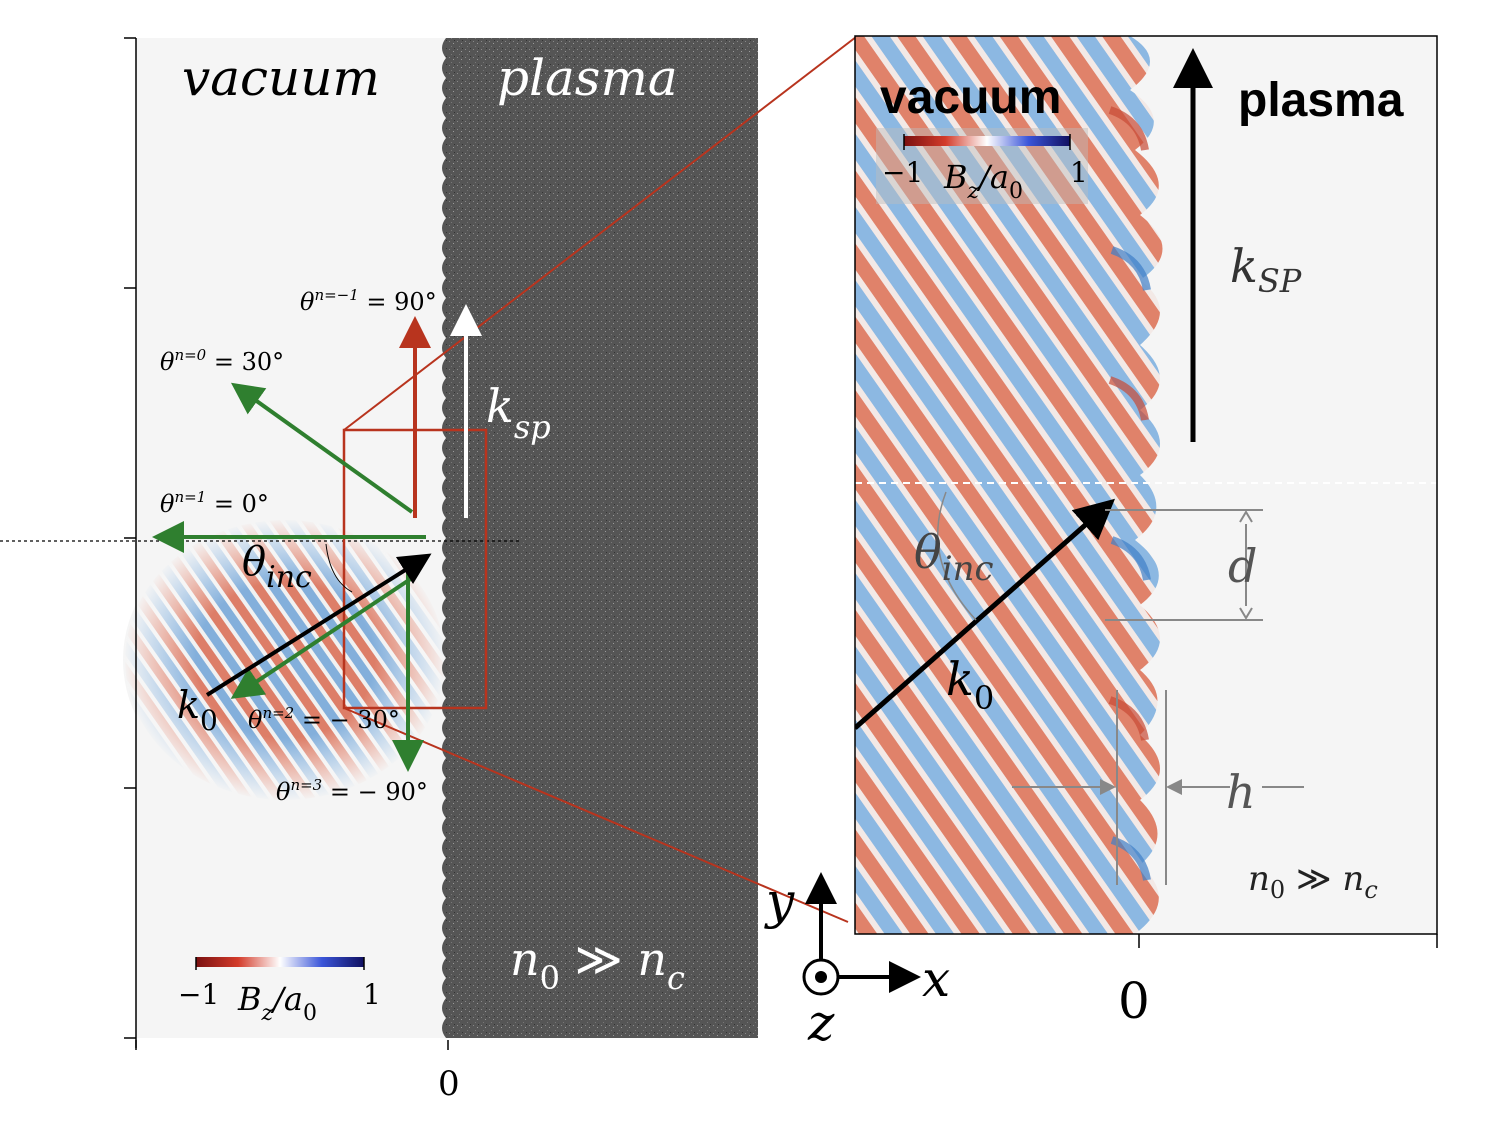 Image resolution: width=1488 pixels, height=1128 pixels. Describe the element at coordinates (281, 78) in the screenshot. I see `left-vacuum-label: vacuum` at that location.